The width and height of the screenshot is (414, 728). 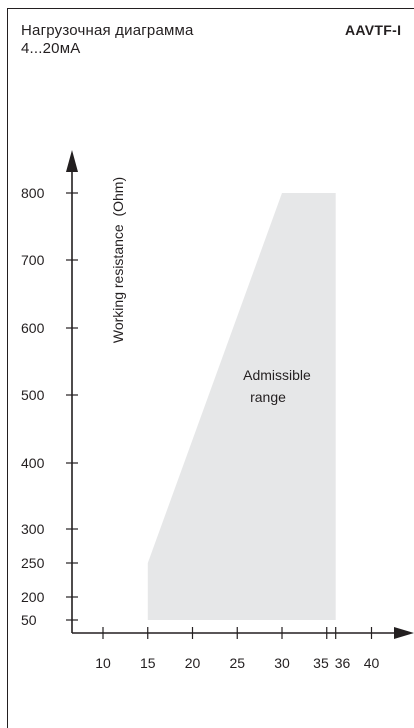 What do you see at coordinates (33, 260) in the screenshot?
I see `y-tick-label: 700` at bounding box center [33, 260].